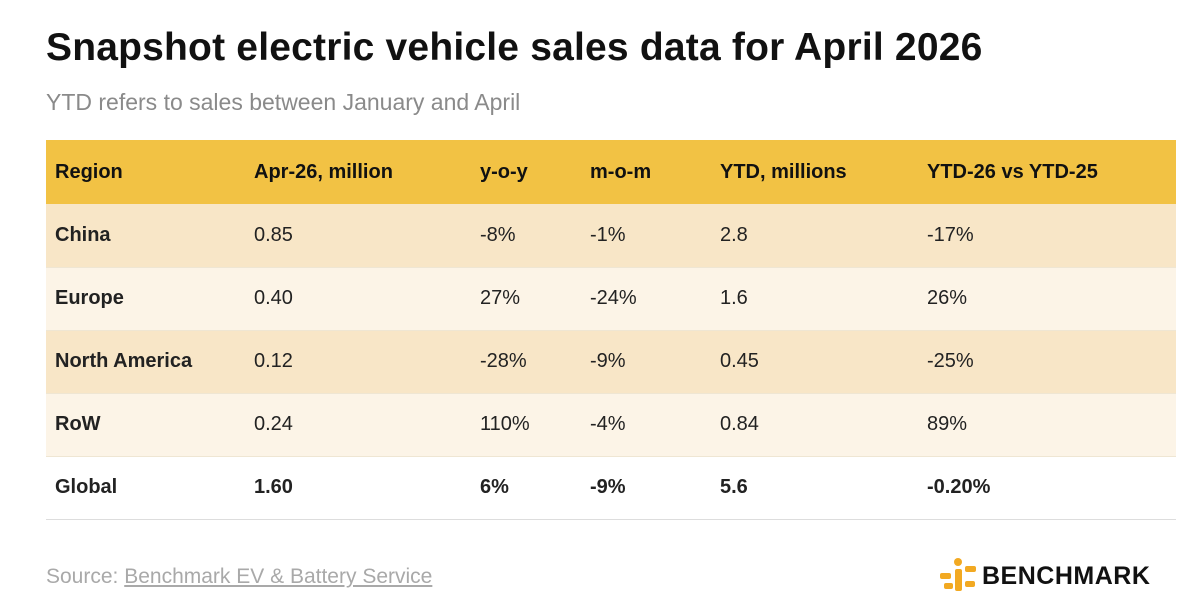  I want to click on column-header-apr-26: Apr-26, million, so click(323, 171).